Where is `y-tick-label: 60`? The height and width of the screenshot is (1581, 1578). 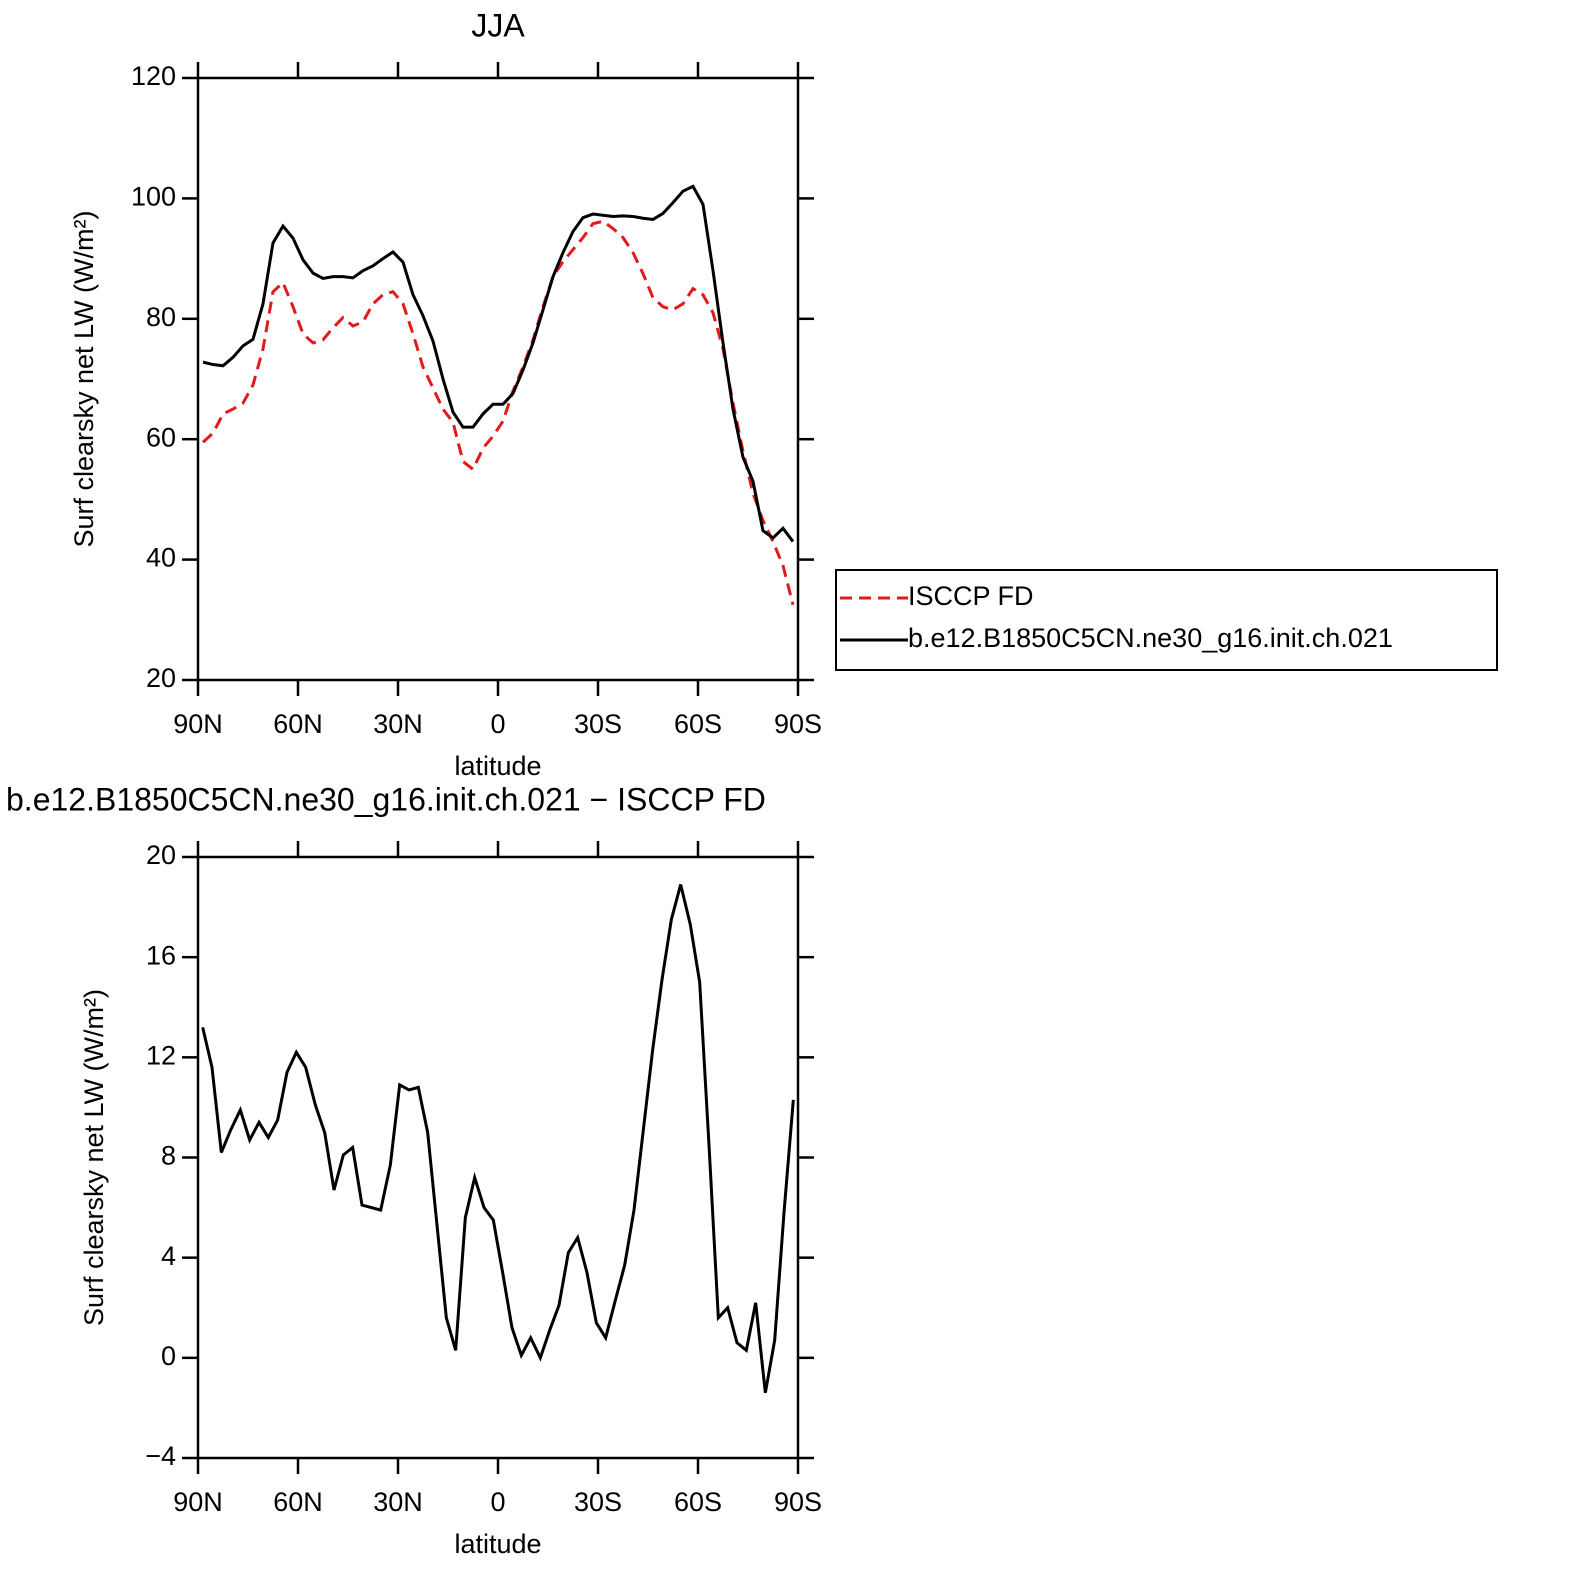
y-tick-label: 60 is located at coordinates (161, 437).